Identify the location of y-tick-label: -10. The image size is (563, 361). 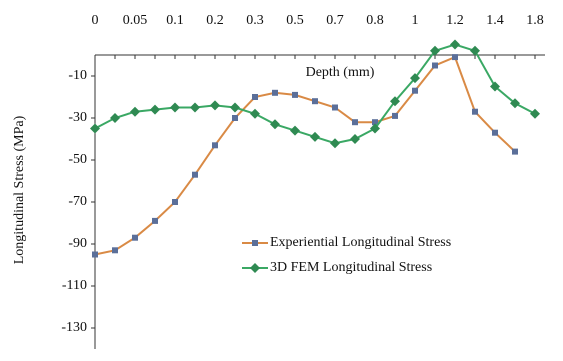
(77, 75).